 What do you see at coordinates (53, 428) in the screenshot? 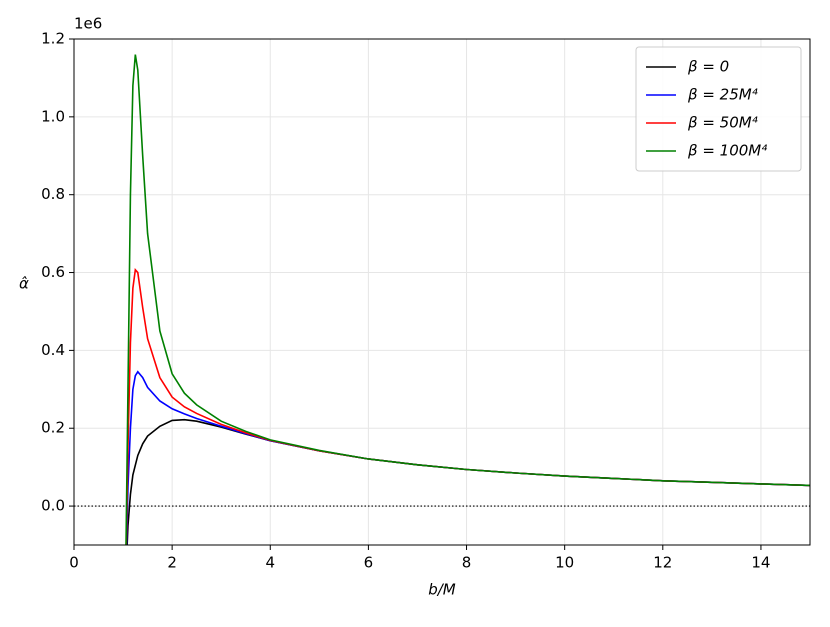
I see `y-tick-label: 0.2` at bounding box center [53, 428].